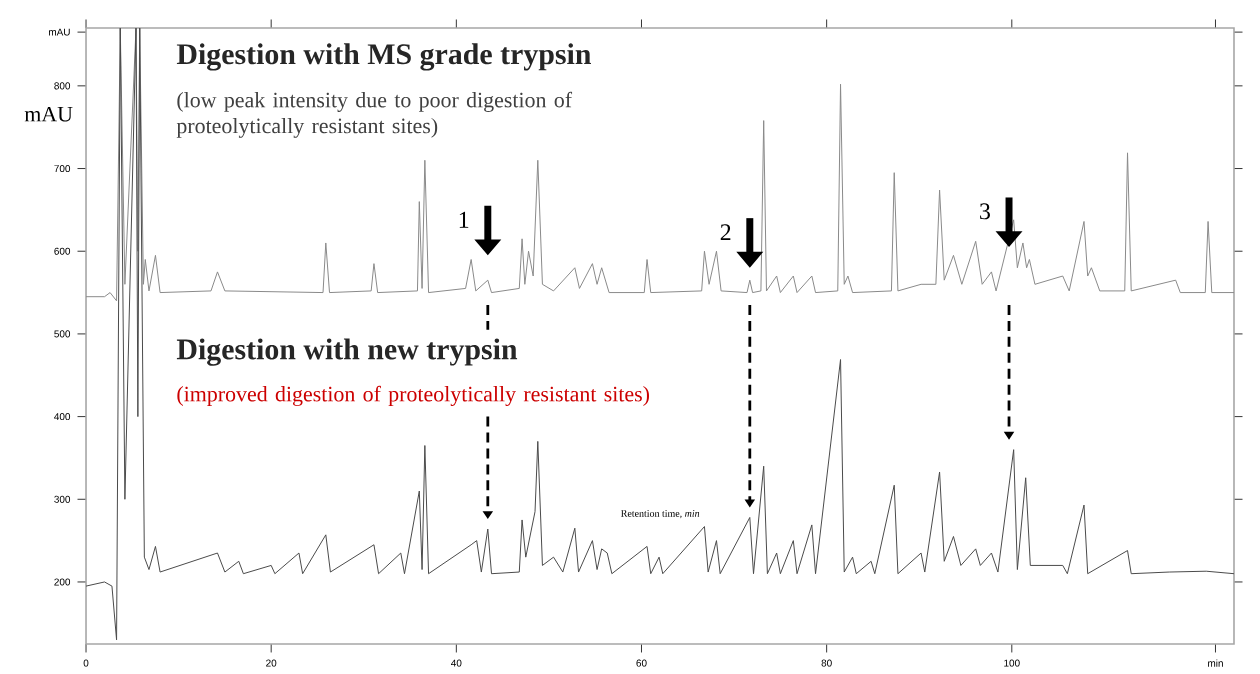 The width and height of the screenshot is (1260, 674). I want to click on annotation: 2, so click(725, 232).